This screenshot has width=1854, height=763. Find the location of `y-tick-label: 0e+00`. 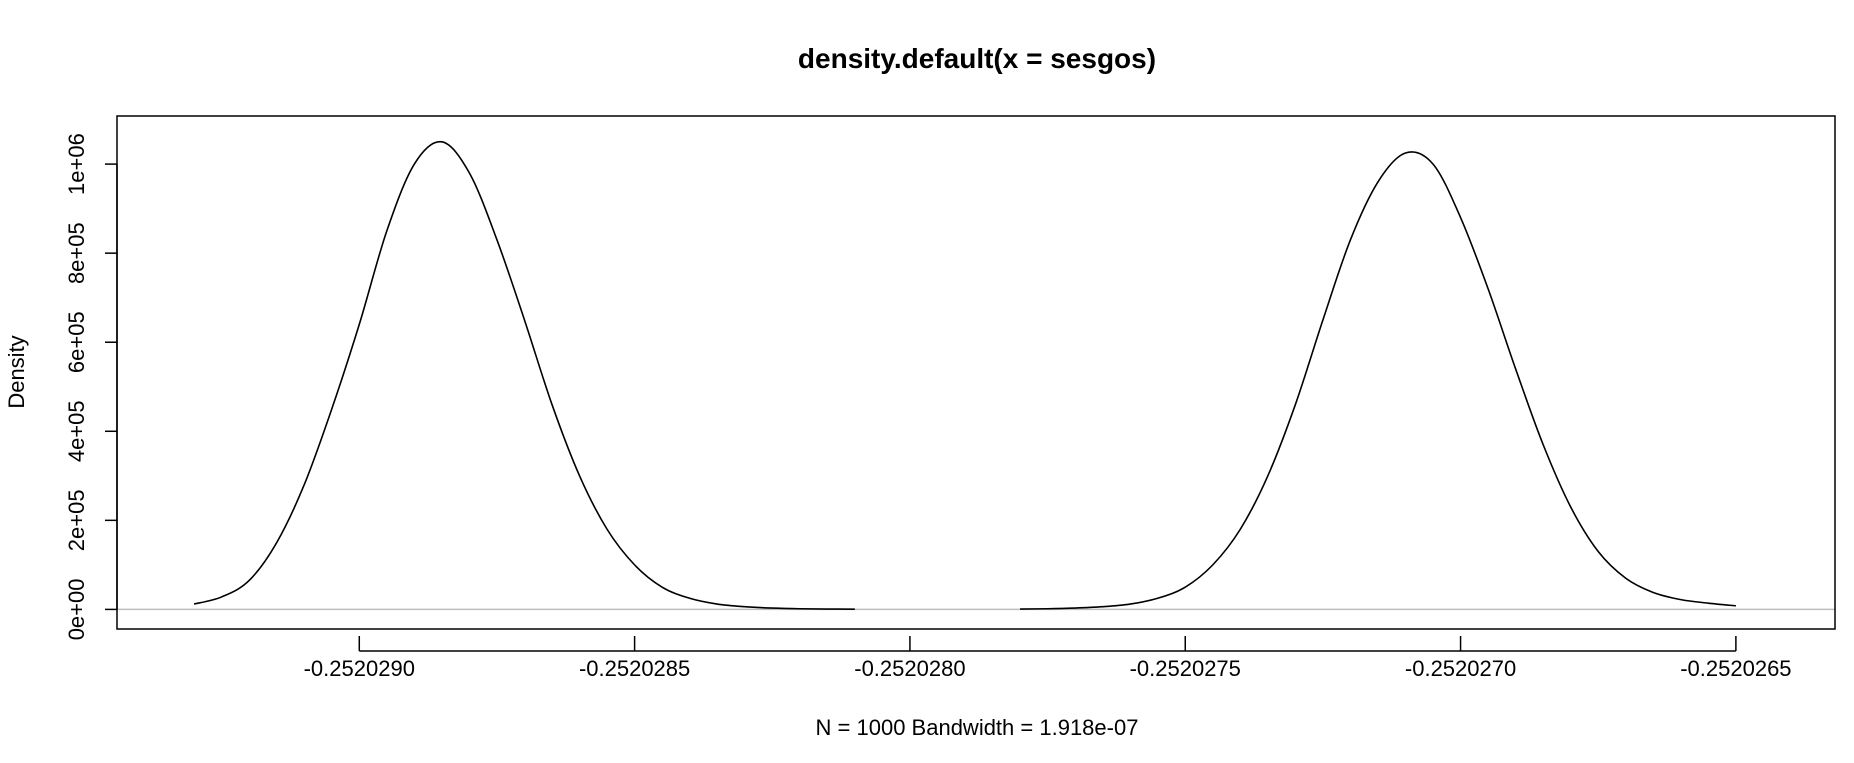

y-tick-label: 0e+00 is located at coordinates (76, 610).